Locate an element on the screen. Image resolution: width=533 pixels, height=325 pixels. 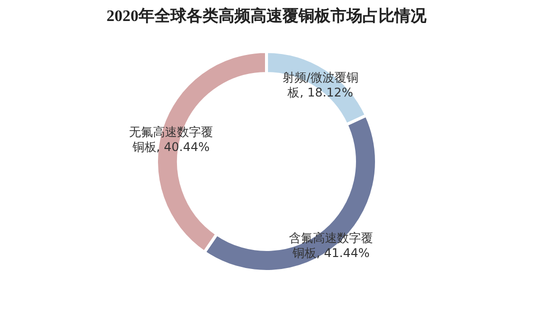
chart-title: 2020年全球各类高频高速覆铜板市场占比情况 is located at coordinates (267, 15).